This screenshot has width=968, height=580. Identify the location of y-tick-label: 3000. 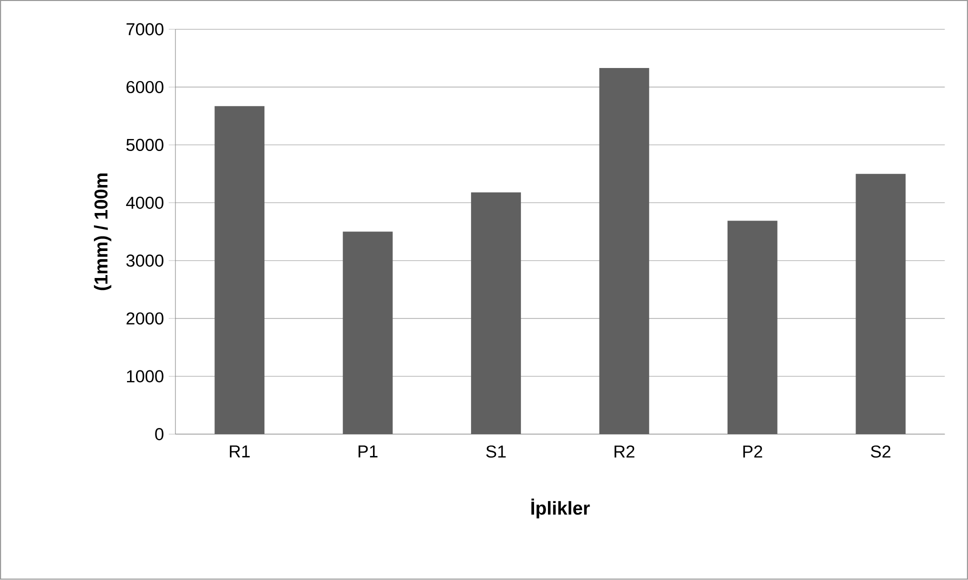
(145, 260).